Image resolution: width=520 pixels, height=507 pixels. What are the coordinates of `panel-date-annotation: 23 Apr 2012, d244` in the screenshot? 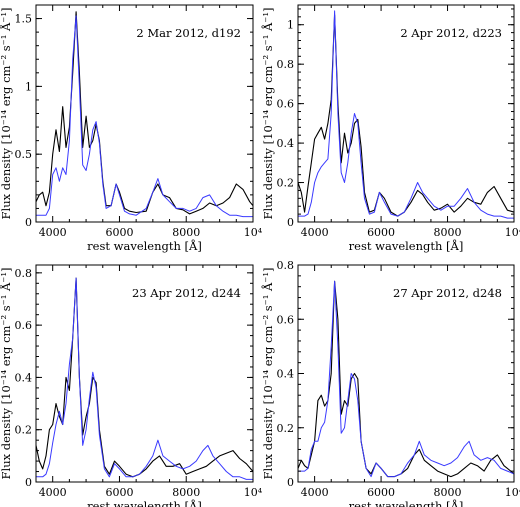 It's located at (186, 293).